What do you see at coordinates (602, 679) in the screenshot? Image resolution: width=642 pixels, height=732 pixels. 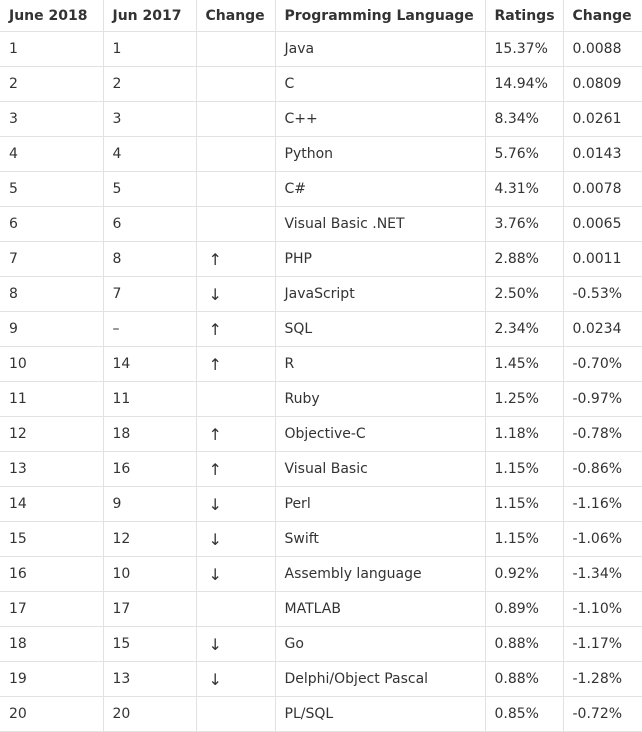 I see `rating-change: -1.28%` at bounding box center [602, 679].